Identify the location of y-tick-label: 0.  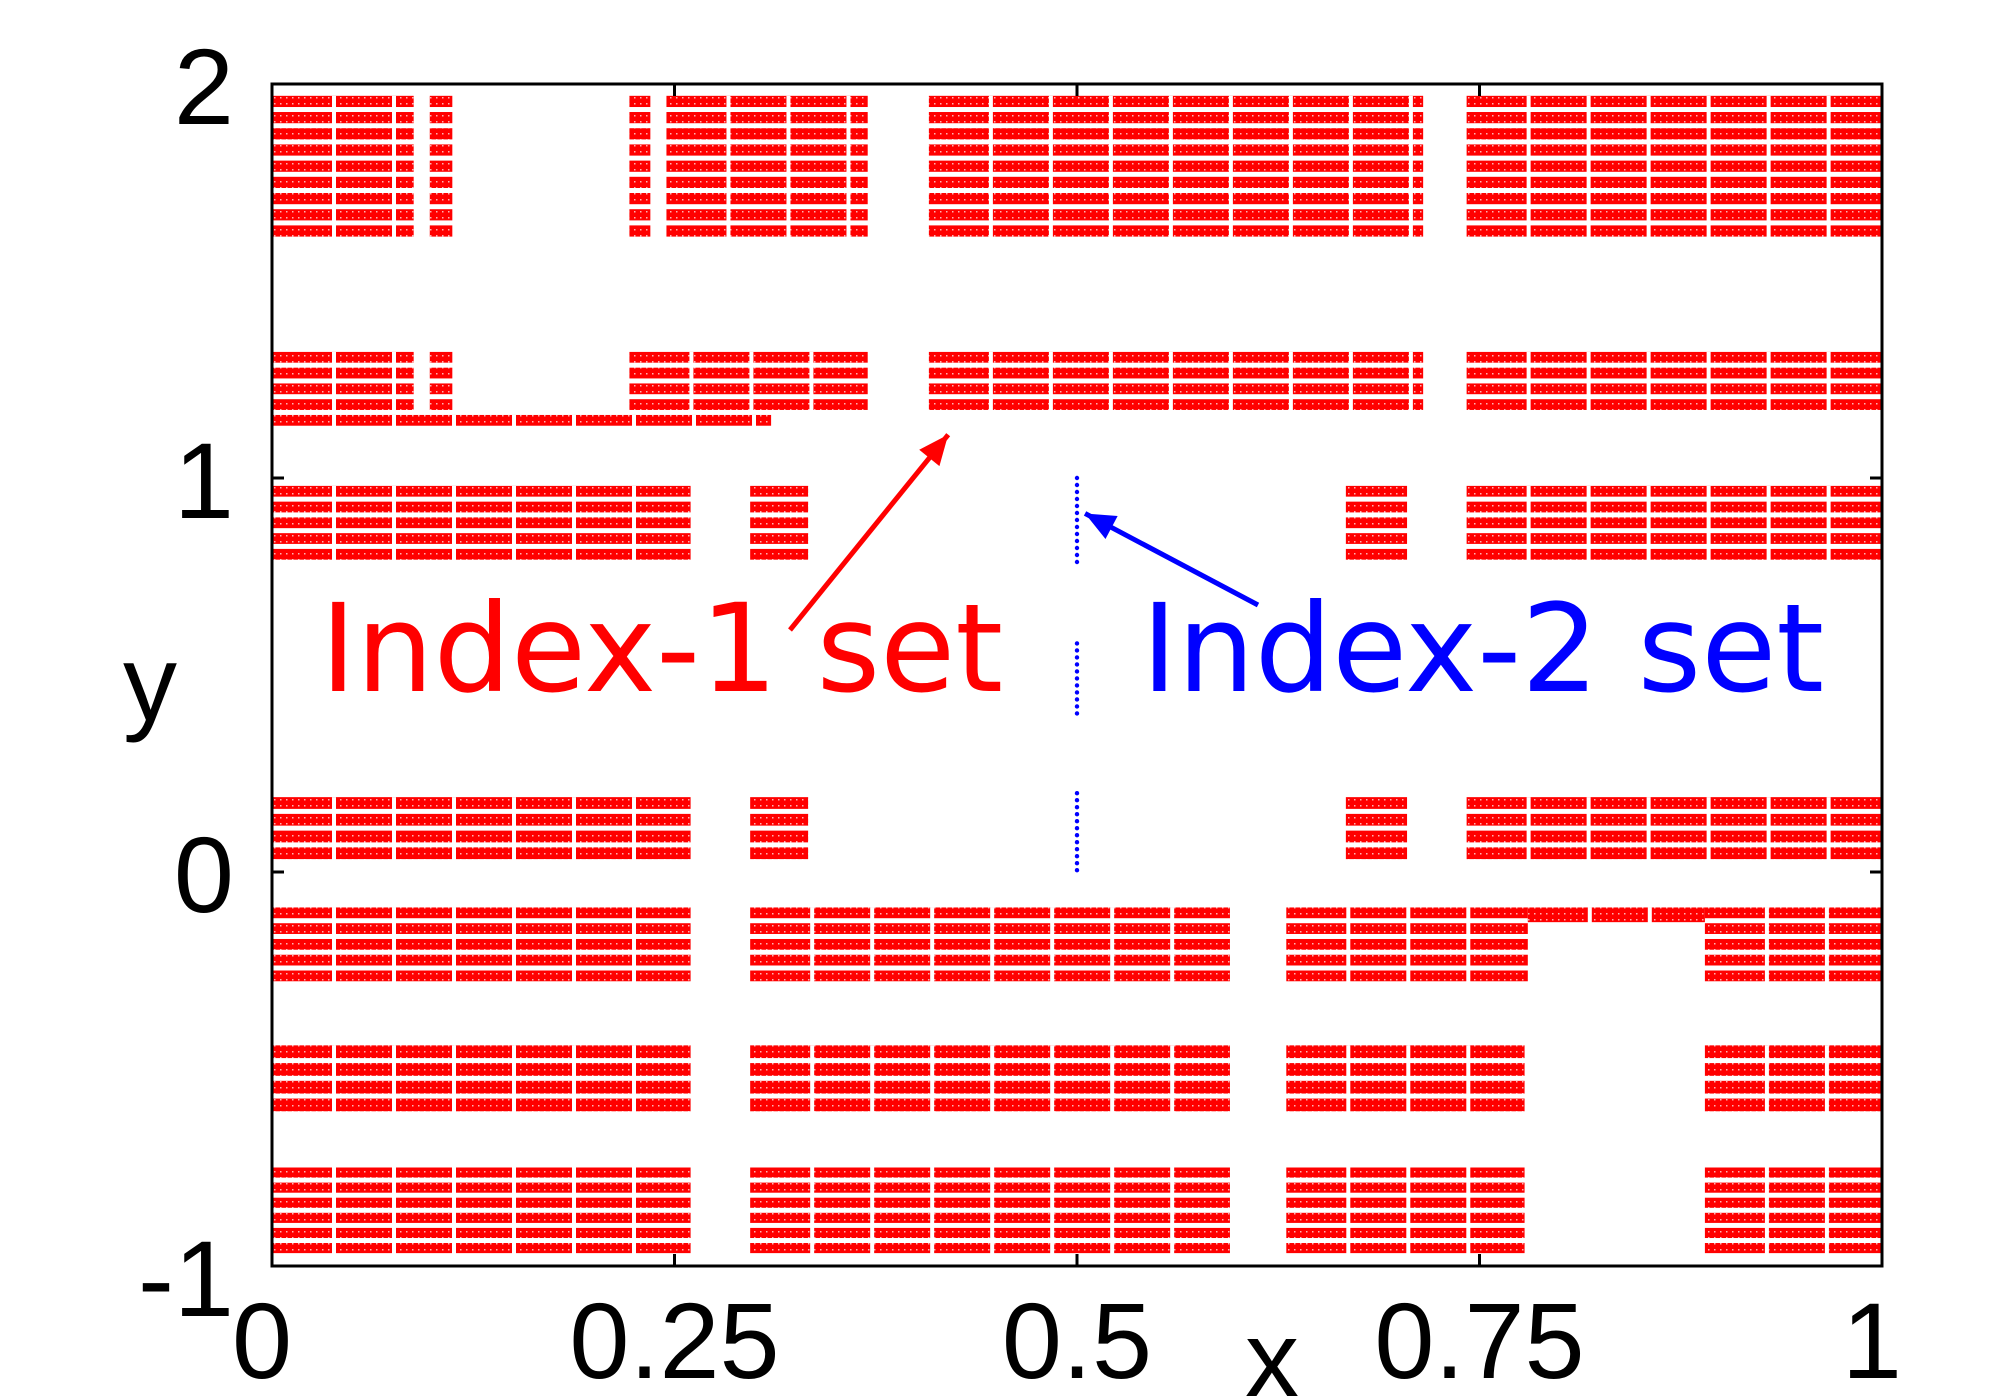
(204, 874).